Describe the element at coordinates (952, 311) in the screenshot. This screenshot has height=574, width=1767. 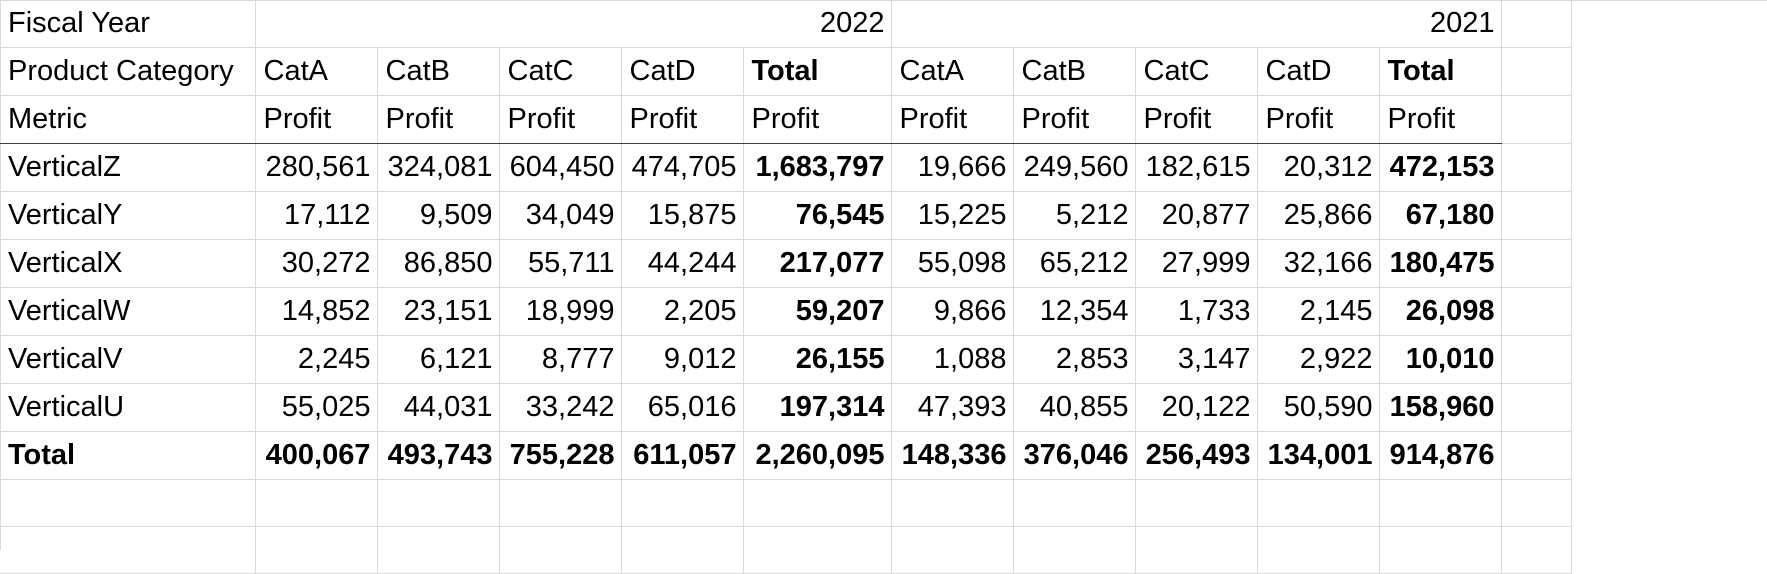
I see `value-cell: 9,866` at that location.